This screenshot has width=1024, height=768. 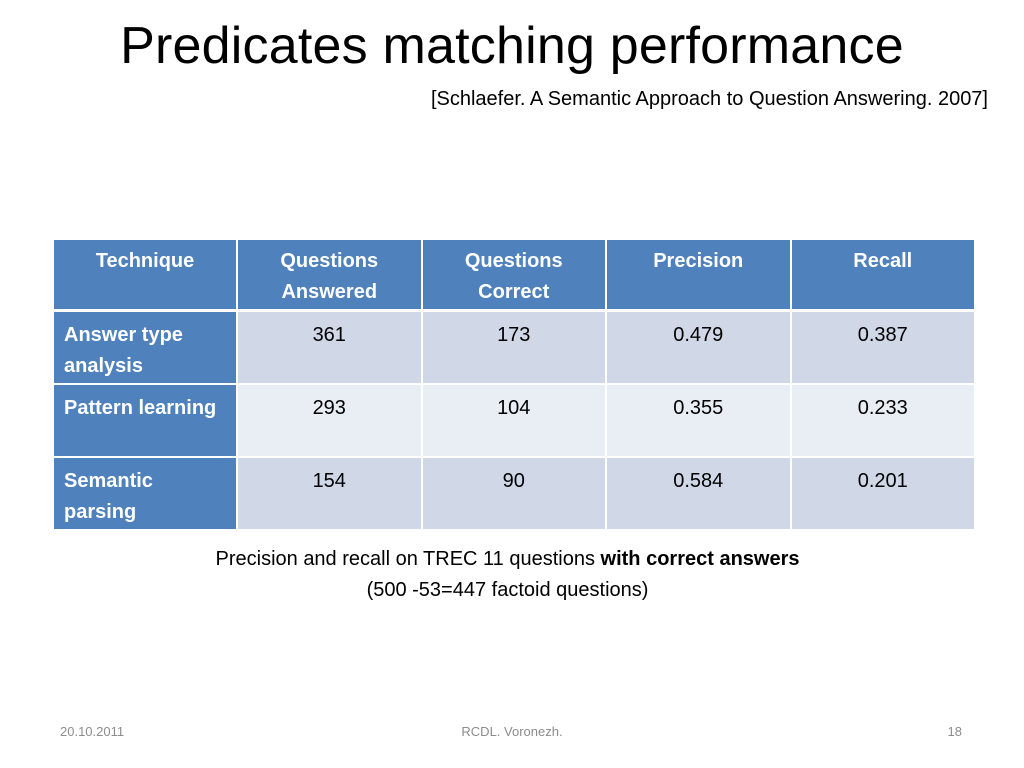 What do you see at coordinates (698, 275) in the screenshot?
I see `header-precision: Precision` at bounding box center [698, 275].